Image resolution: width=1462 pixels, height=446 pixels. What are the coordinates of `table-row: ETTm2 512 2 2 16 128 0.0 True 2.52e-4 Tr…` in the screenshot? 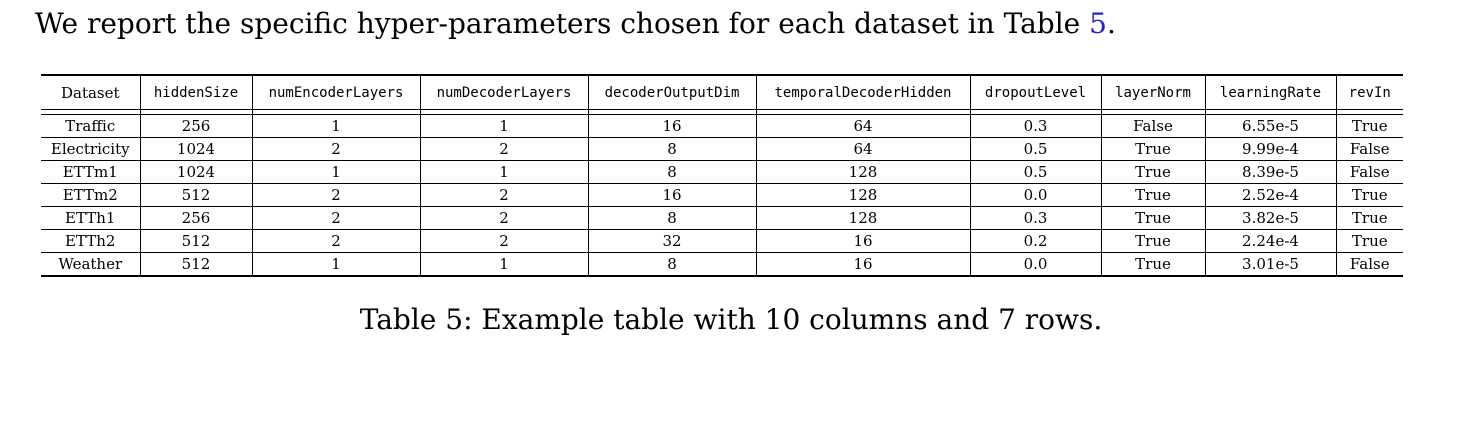 It's located at (722, 195).